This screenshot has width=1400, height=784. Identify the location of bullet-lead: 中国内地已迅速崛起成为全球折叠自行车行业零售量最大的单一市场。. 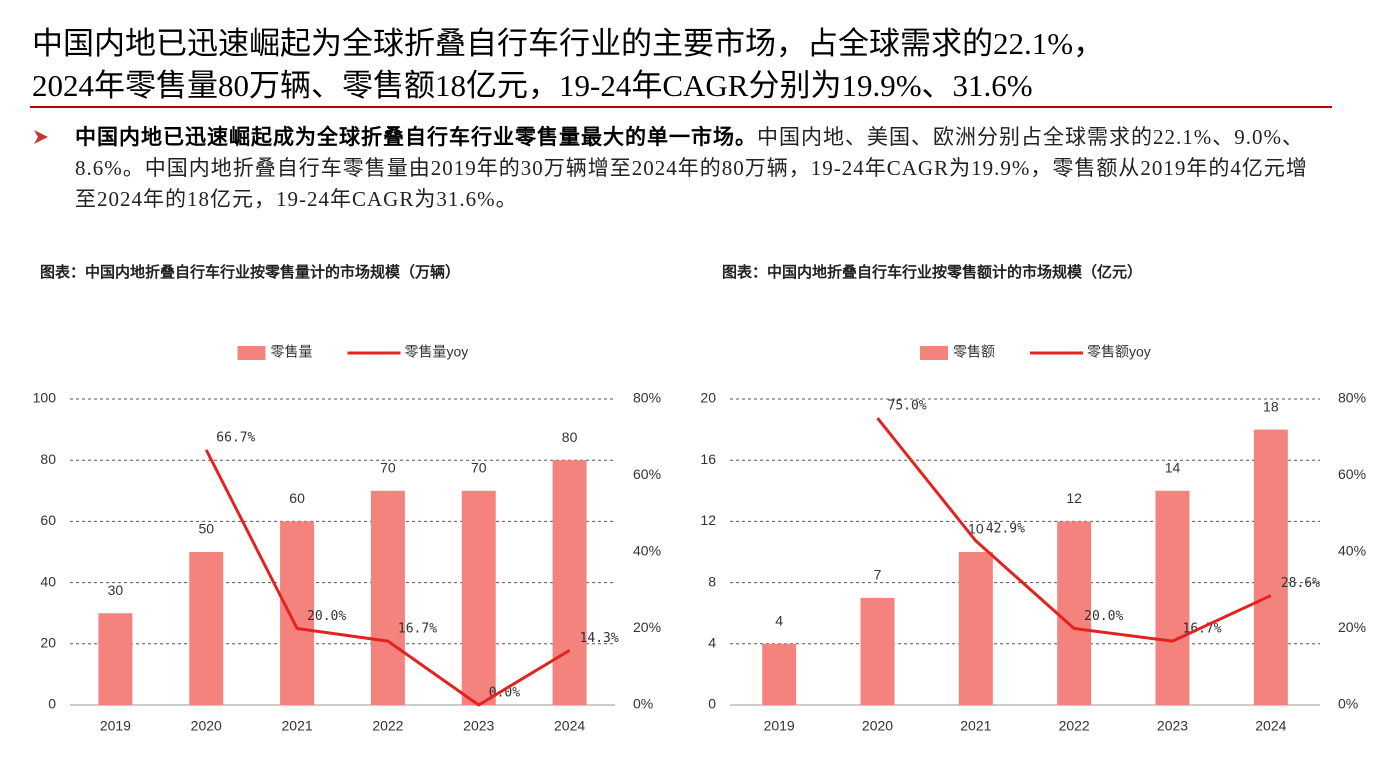
(416, 137).